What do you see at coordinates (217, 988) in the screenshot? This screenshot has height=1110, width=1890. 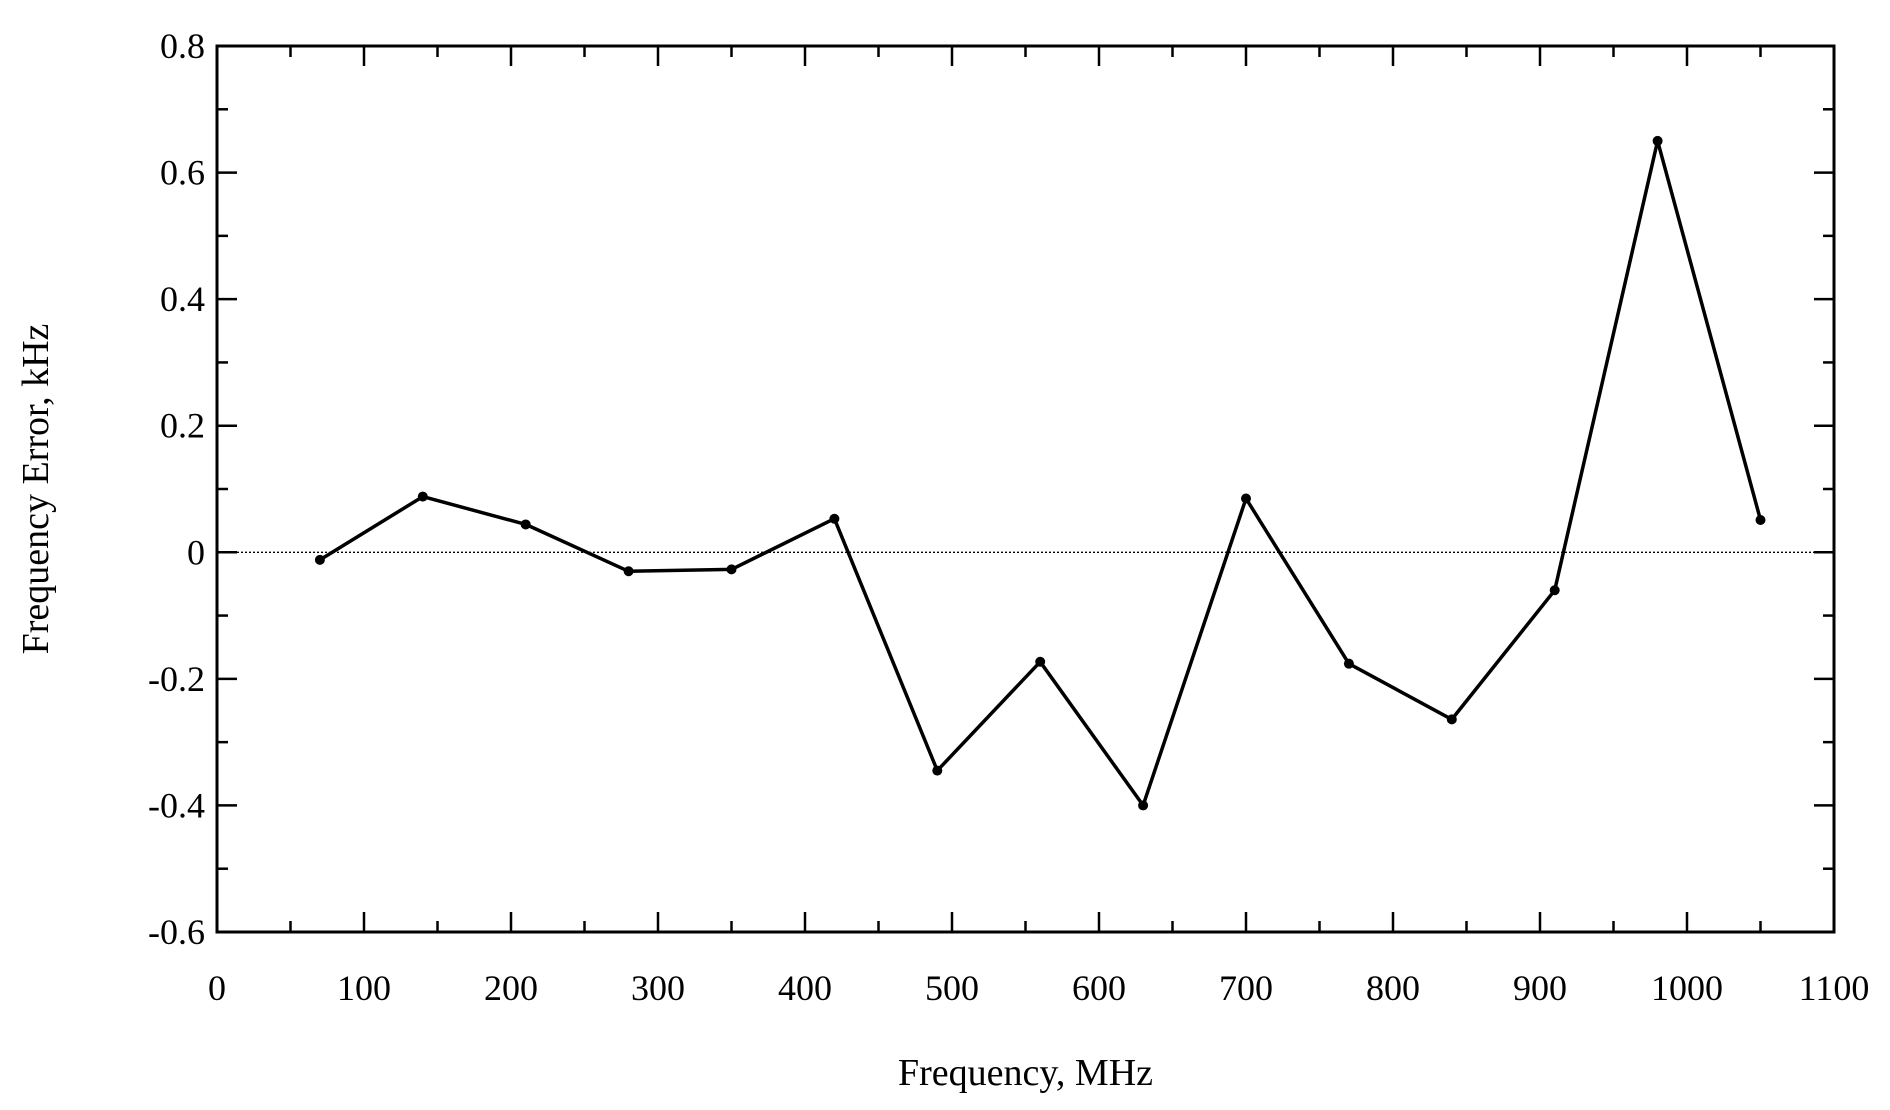 I see `x-tick-label: 0` at bounding box center [217, 988].